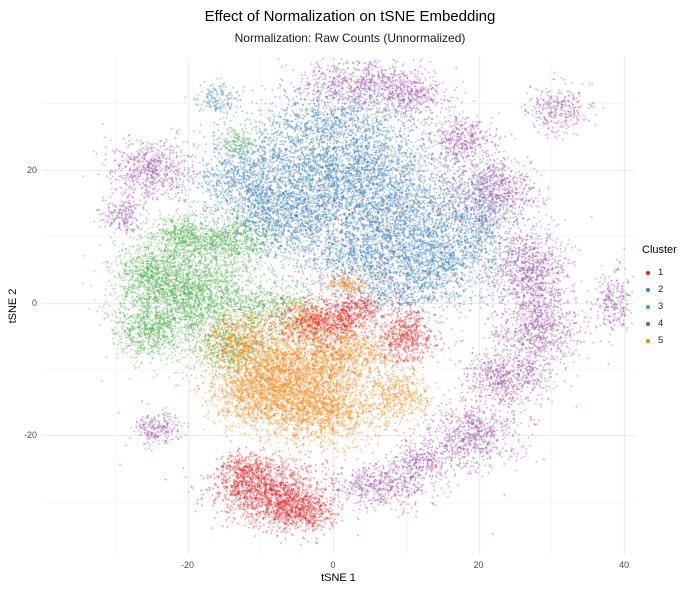 The width and height of the screenshot is (700, 600). I want to click on legend-item: 3, so click(671, 306).